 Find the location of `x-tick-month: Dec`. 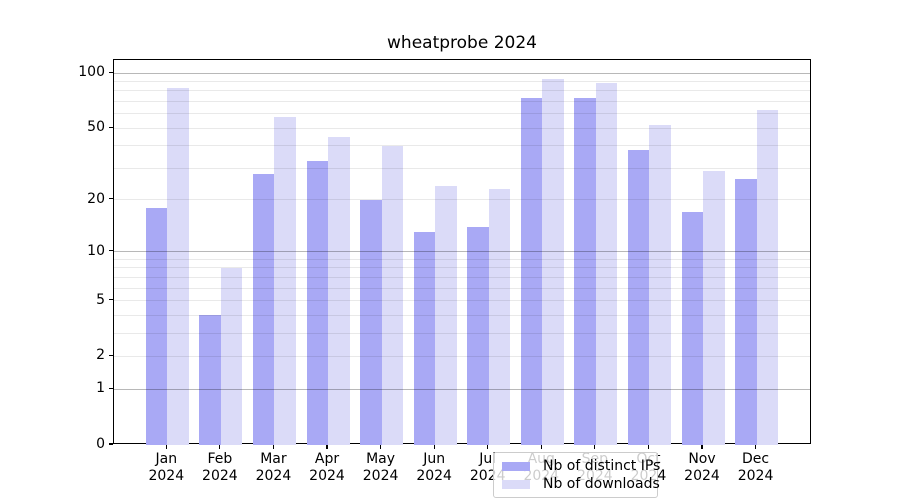

x-tick-month: Dec is located at coordinates (756, 459).